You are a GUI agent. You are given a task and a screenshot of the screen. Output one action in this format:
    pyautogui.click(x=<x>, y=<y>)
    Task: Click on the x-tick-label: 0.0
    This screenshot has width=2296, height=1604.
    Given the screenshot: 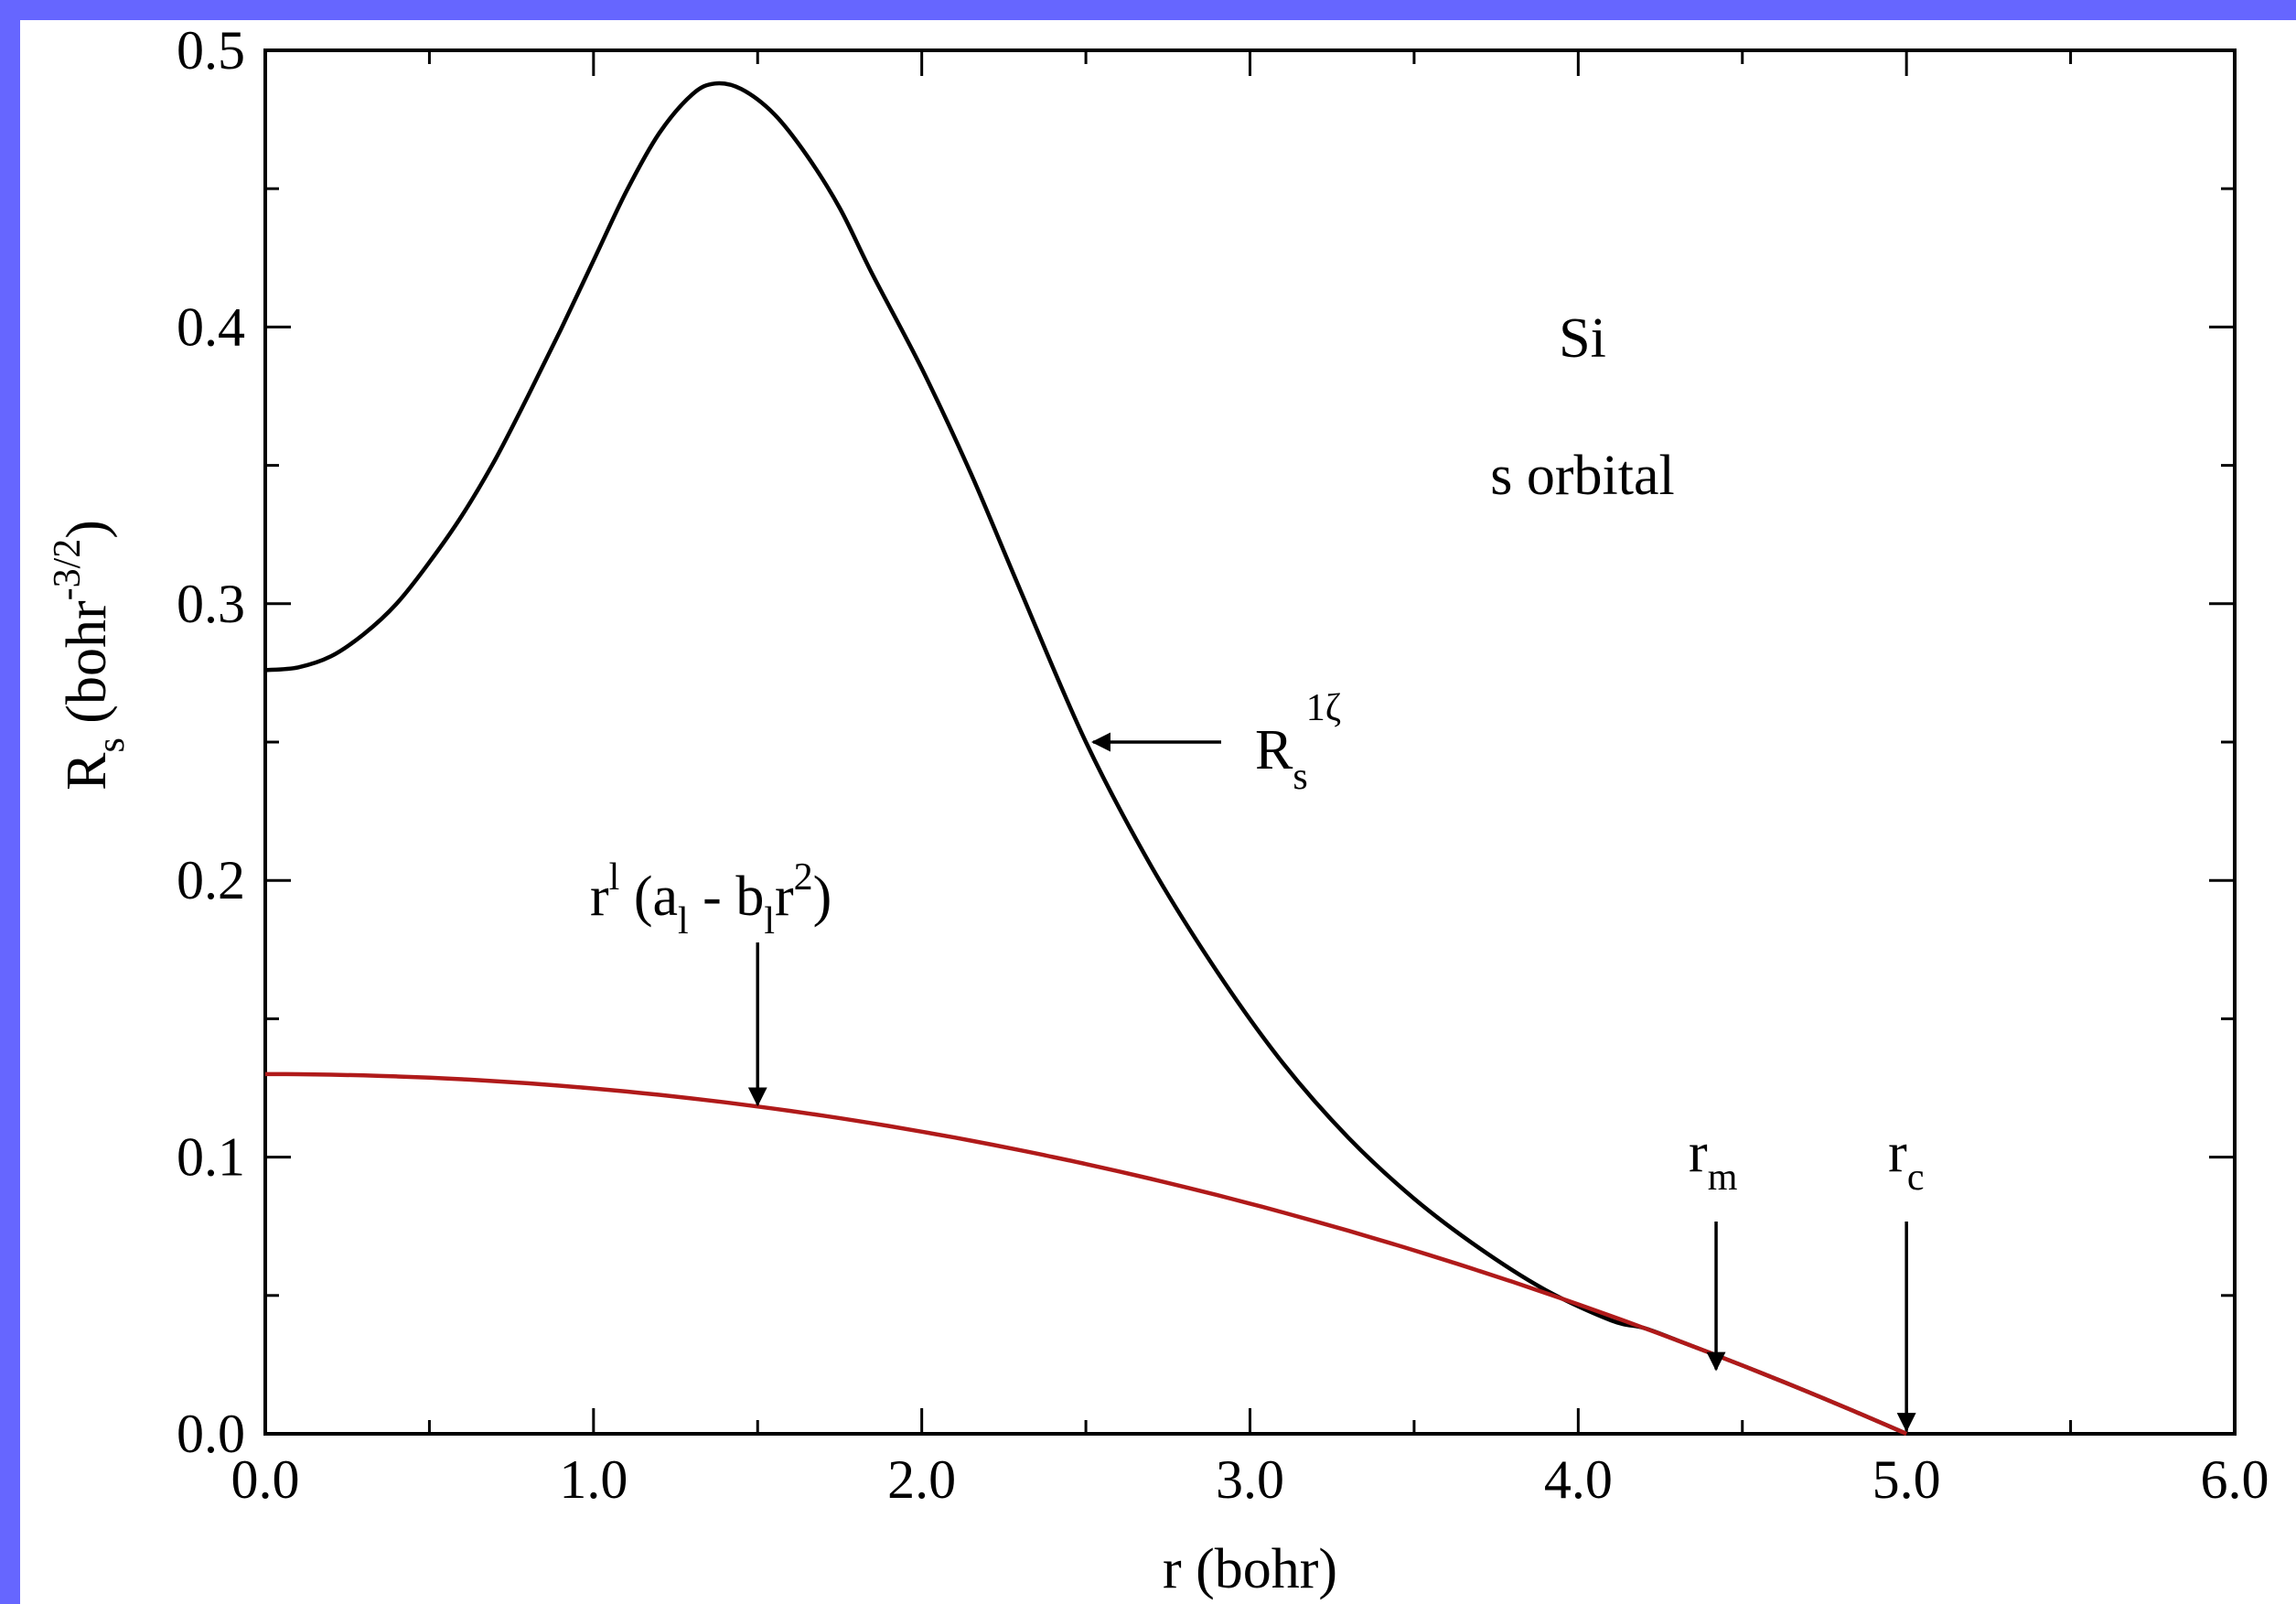 What is the action you would take?
    pyautogui.click(x=265, y=1479)
    